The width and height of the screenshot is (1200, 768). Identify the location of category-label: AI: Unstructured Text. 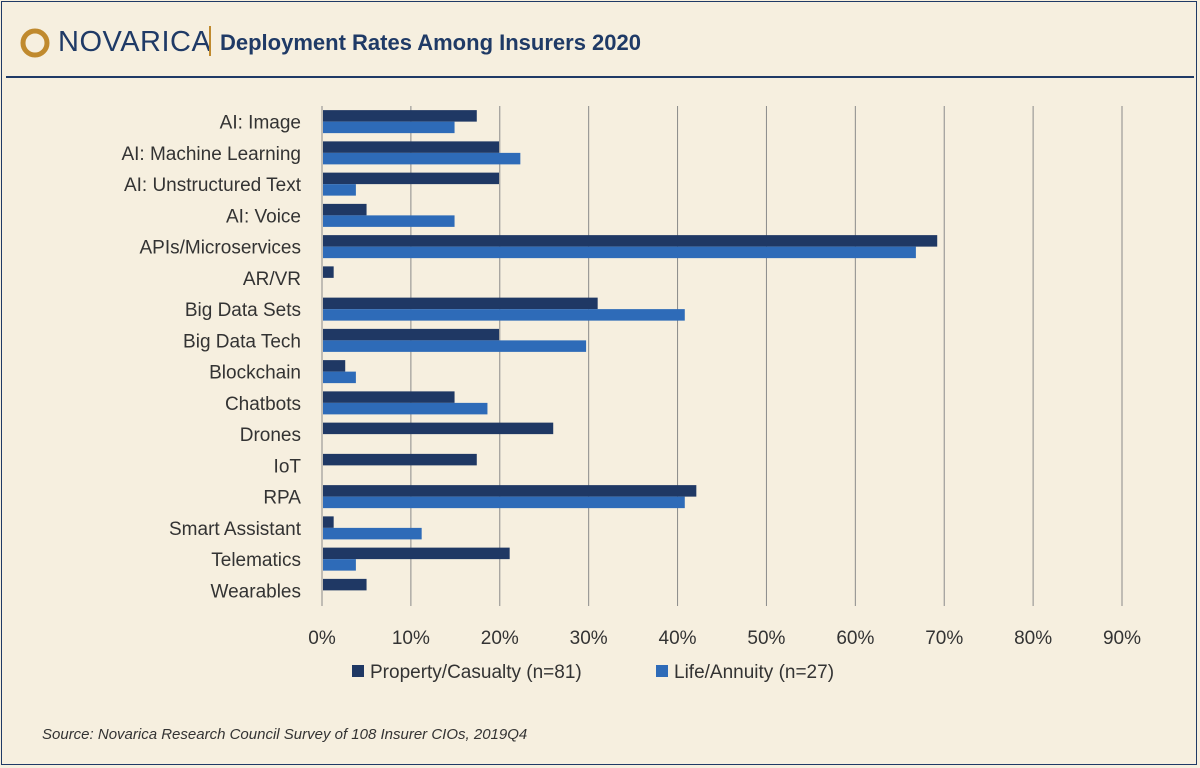
(213, 185).